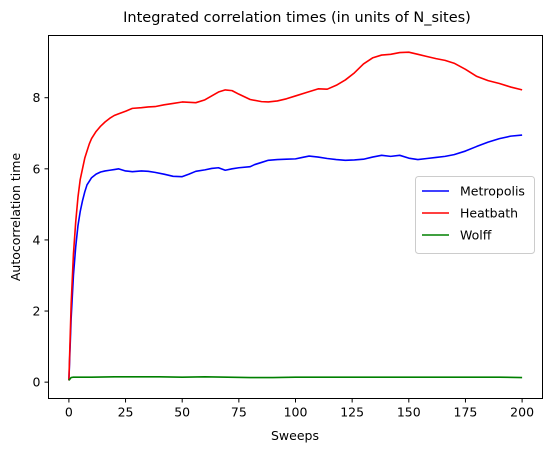  I want to click on y-tick-label: 8, so click(37, 97).